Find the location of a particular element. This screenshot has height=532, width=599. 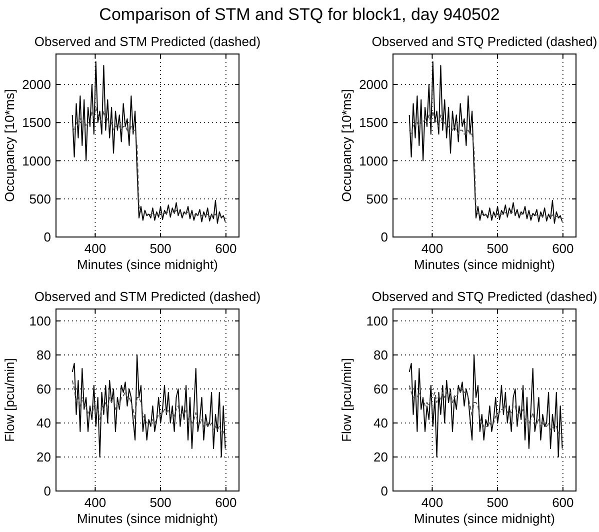

text: Comparison of STM and STQ for block1, day 940502 is located at coordinates (299, 14).